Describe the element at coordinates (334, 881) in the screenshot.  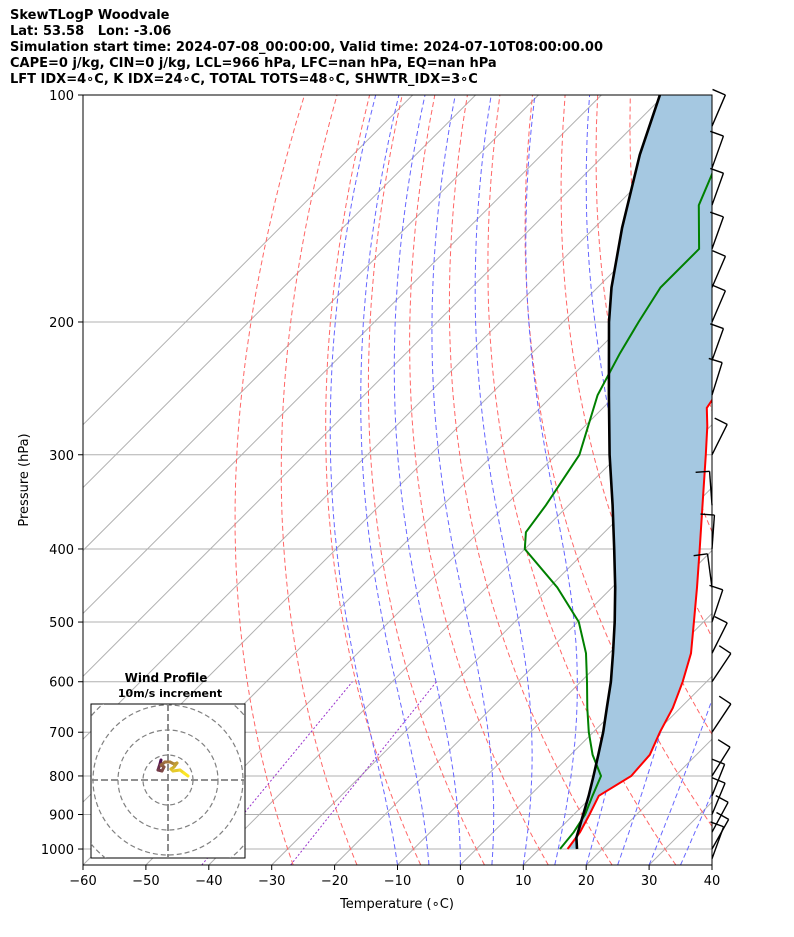
I see `x-tick-label: −20` at that location.